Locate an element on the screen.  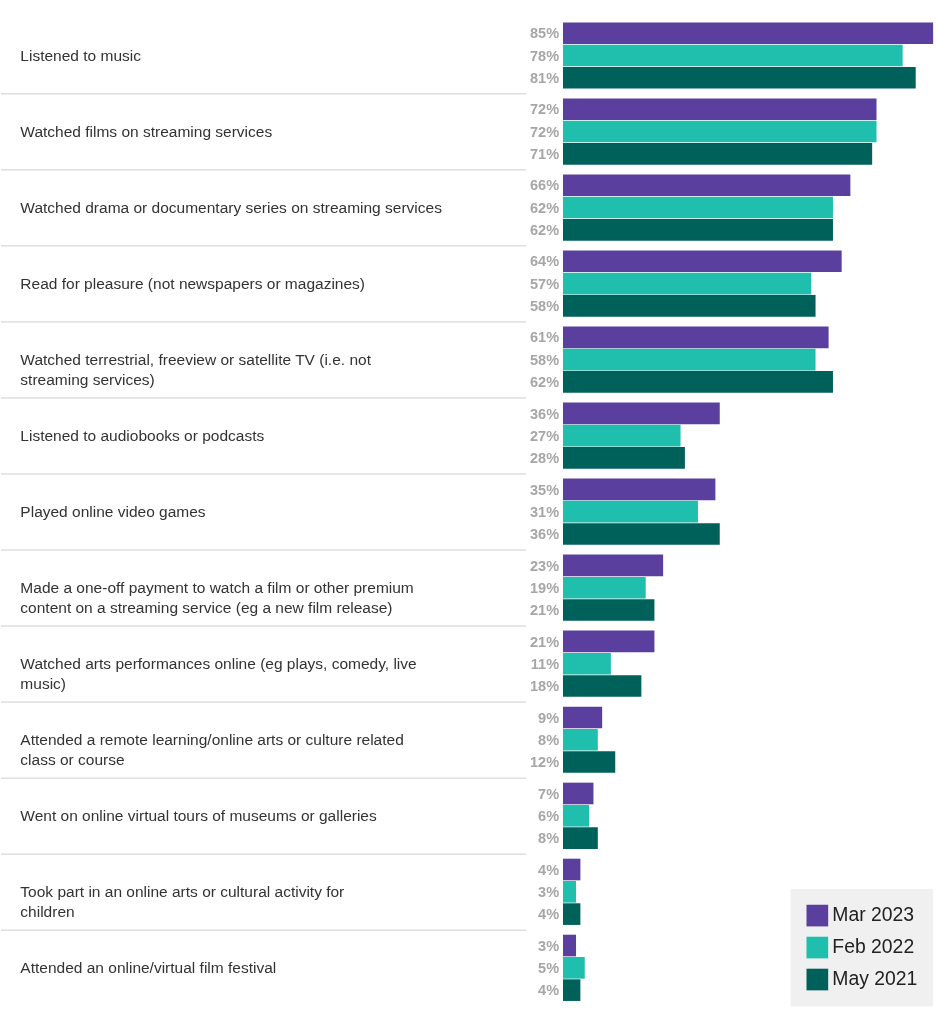
data-label: 18% is located at coordinates (545, 686).